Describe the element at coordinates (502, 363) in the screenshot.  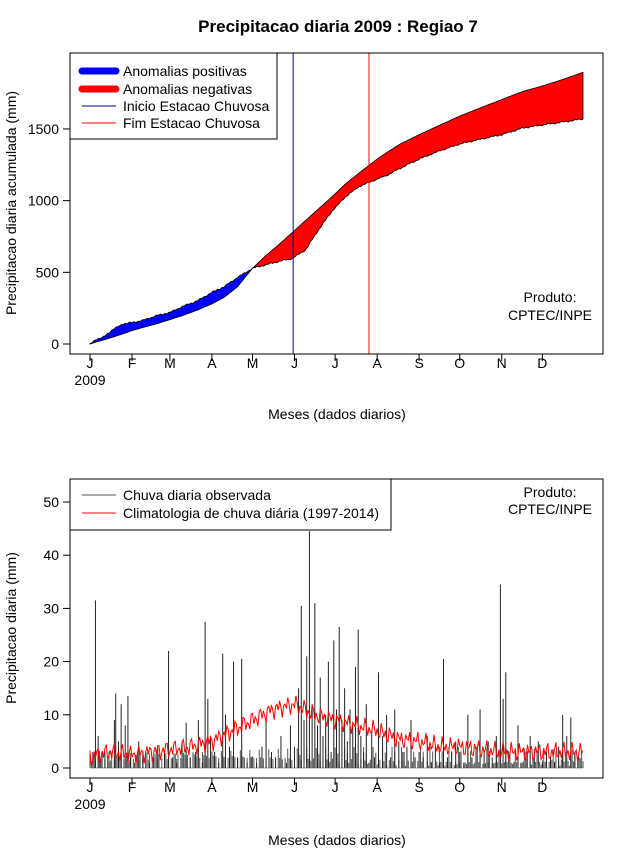
I see `top-x-tick-label: N` at that location.